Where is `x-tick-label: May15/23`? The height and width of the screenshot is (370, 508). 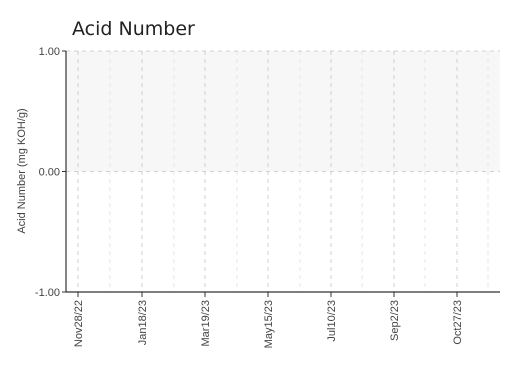 x-tick-label: May15/23 is located at coordinates (269, 324).